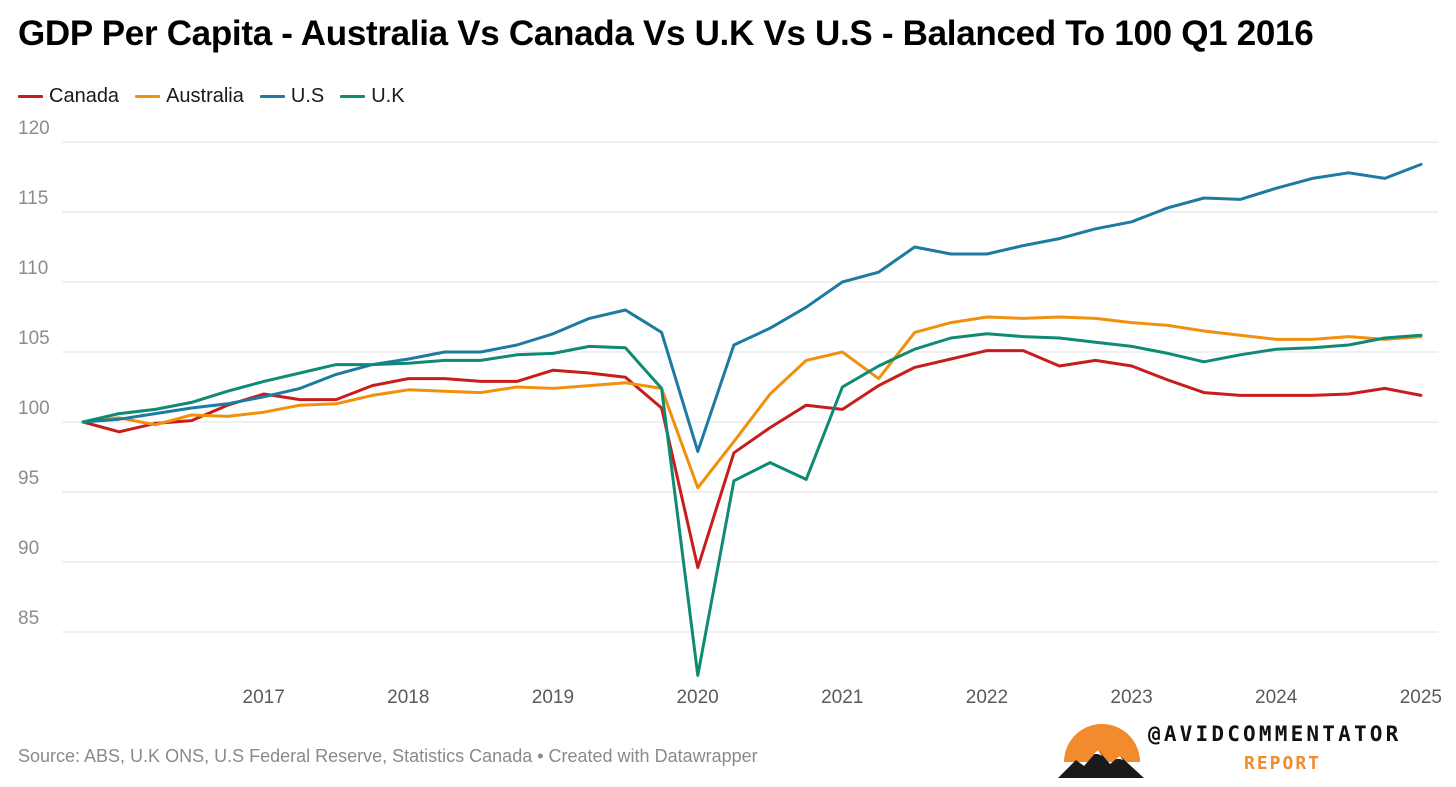  Describe the element at coordinates (987, 697) in the screenshot. I see `x-tick-label: 2022` at that location.